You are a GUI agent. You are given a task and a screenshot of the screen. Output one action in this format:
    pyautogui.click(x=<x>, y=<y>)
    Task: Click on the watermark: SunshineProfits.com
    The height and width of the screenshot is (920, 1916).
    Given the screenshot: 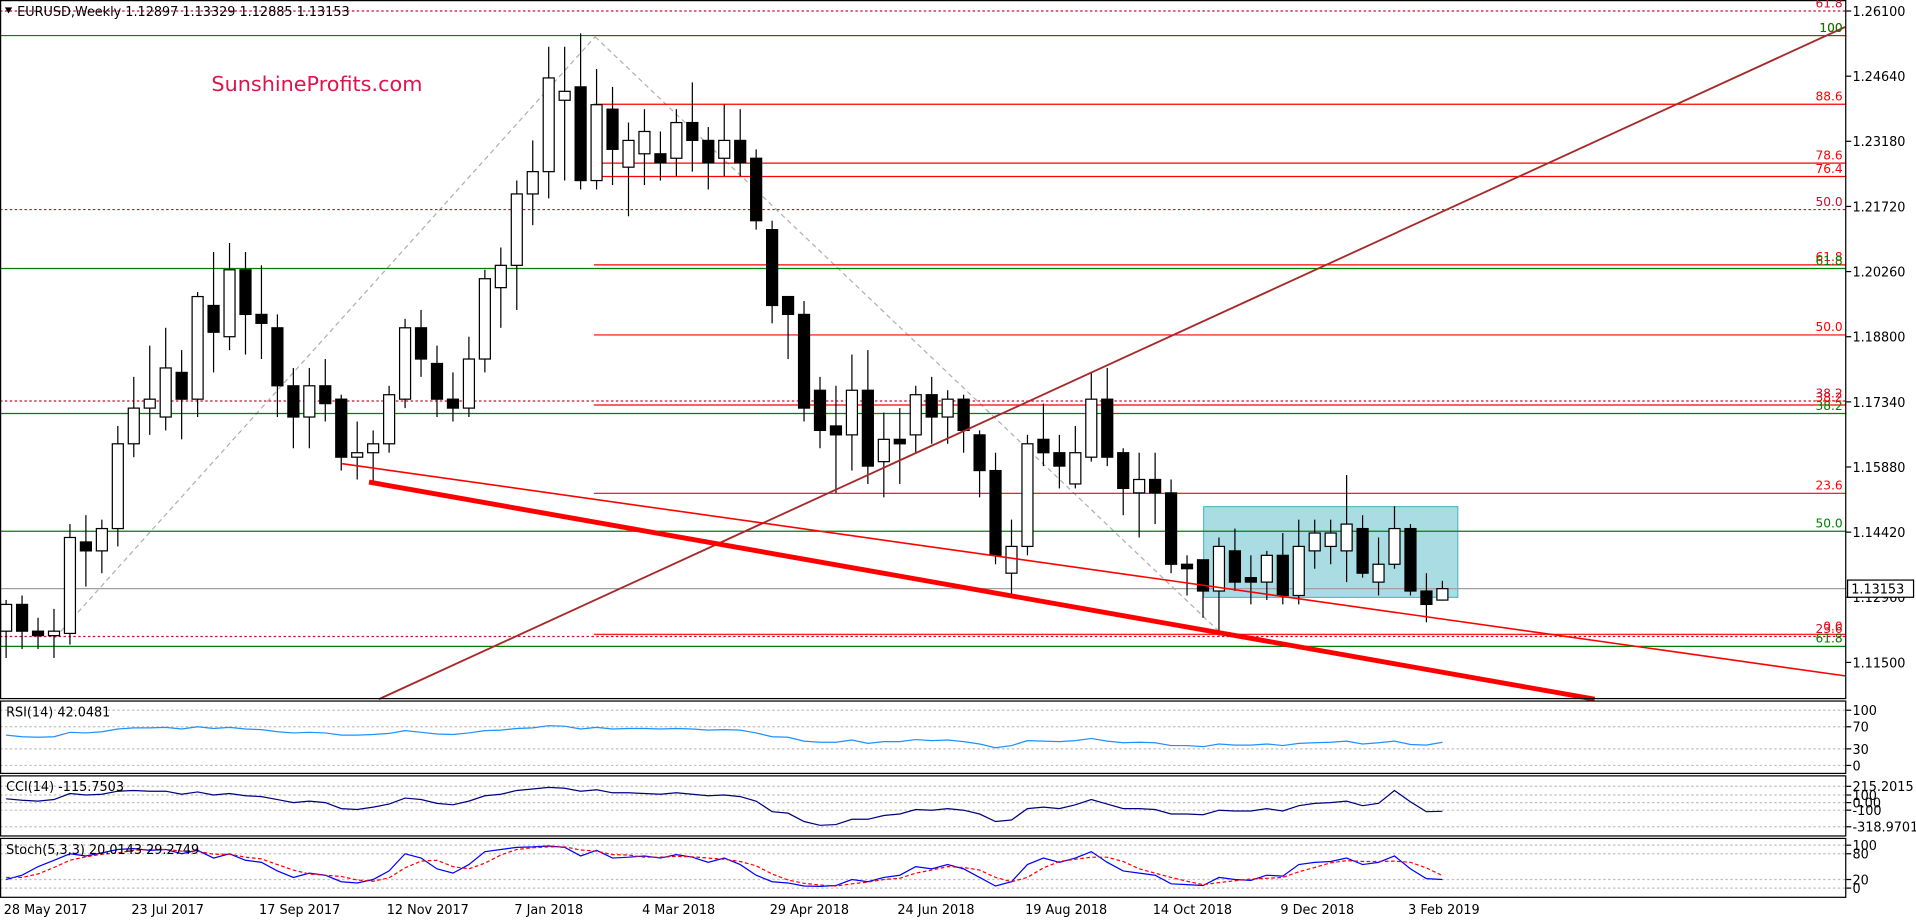 What is the action you would take?
    pyautogui.click(x=316, y=84)
    